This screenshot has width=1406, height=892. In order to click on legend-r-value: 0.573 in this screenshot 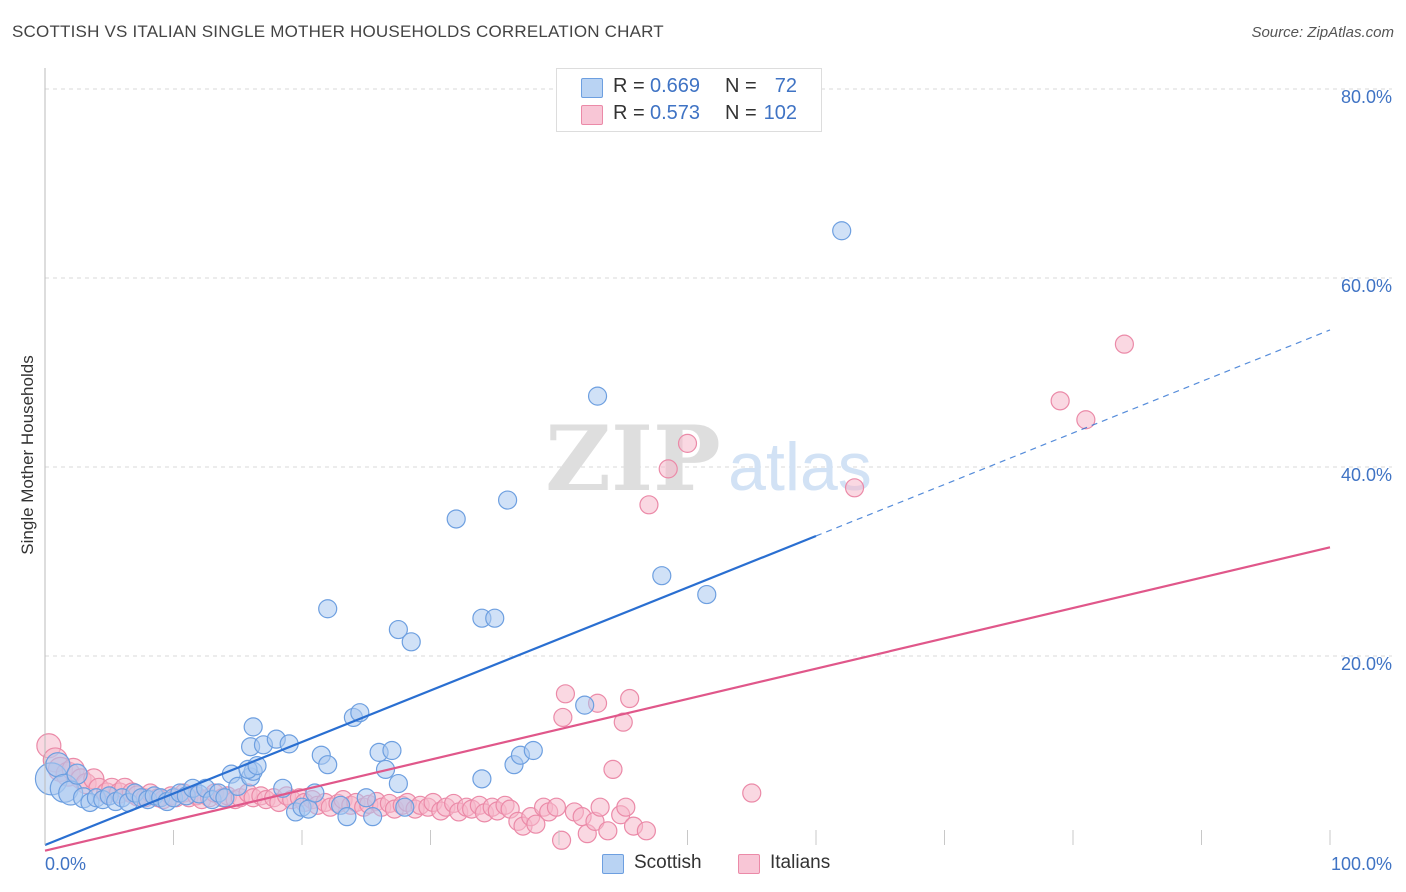, I will do `click(675, 113)`.